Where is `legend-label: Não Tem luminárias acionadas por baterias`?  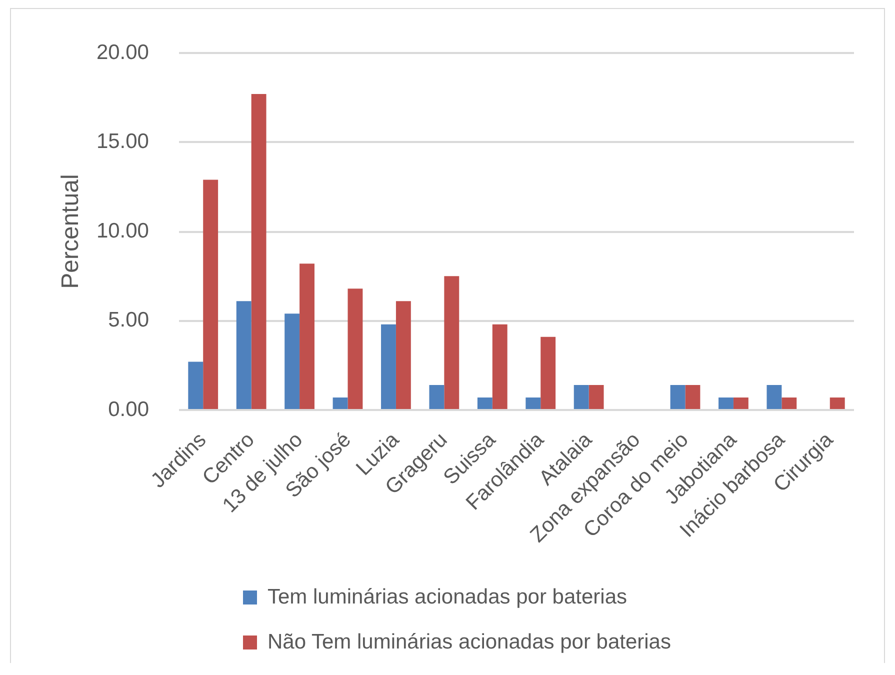 legend-label: Não Tem luminárias acionadas por baterias is located at coordinates (469, 642).